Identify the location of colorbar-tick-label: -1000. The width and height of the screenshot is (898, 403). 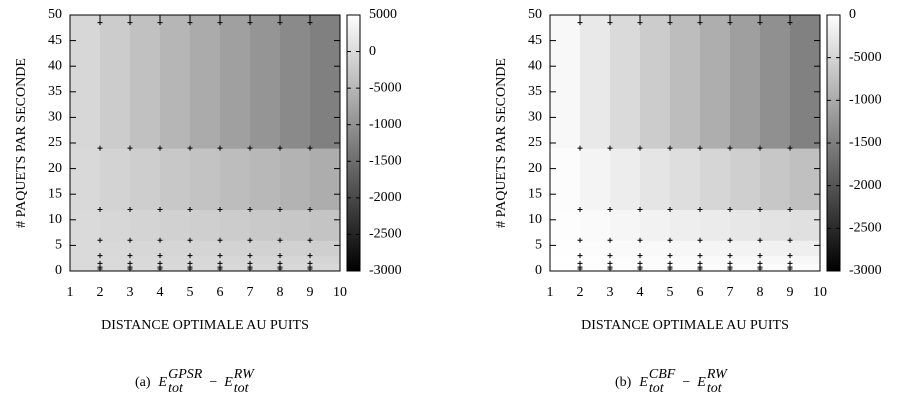
(865, 100).